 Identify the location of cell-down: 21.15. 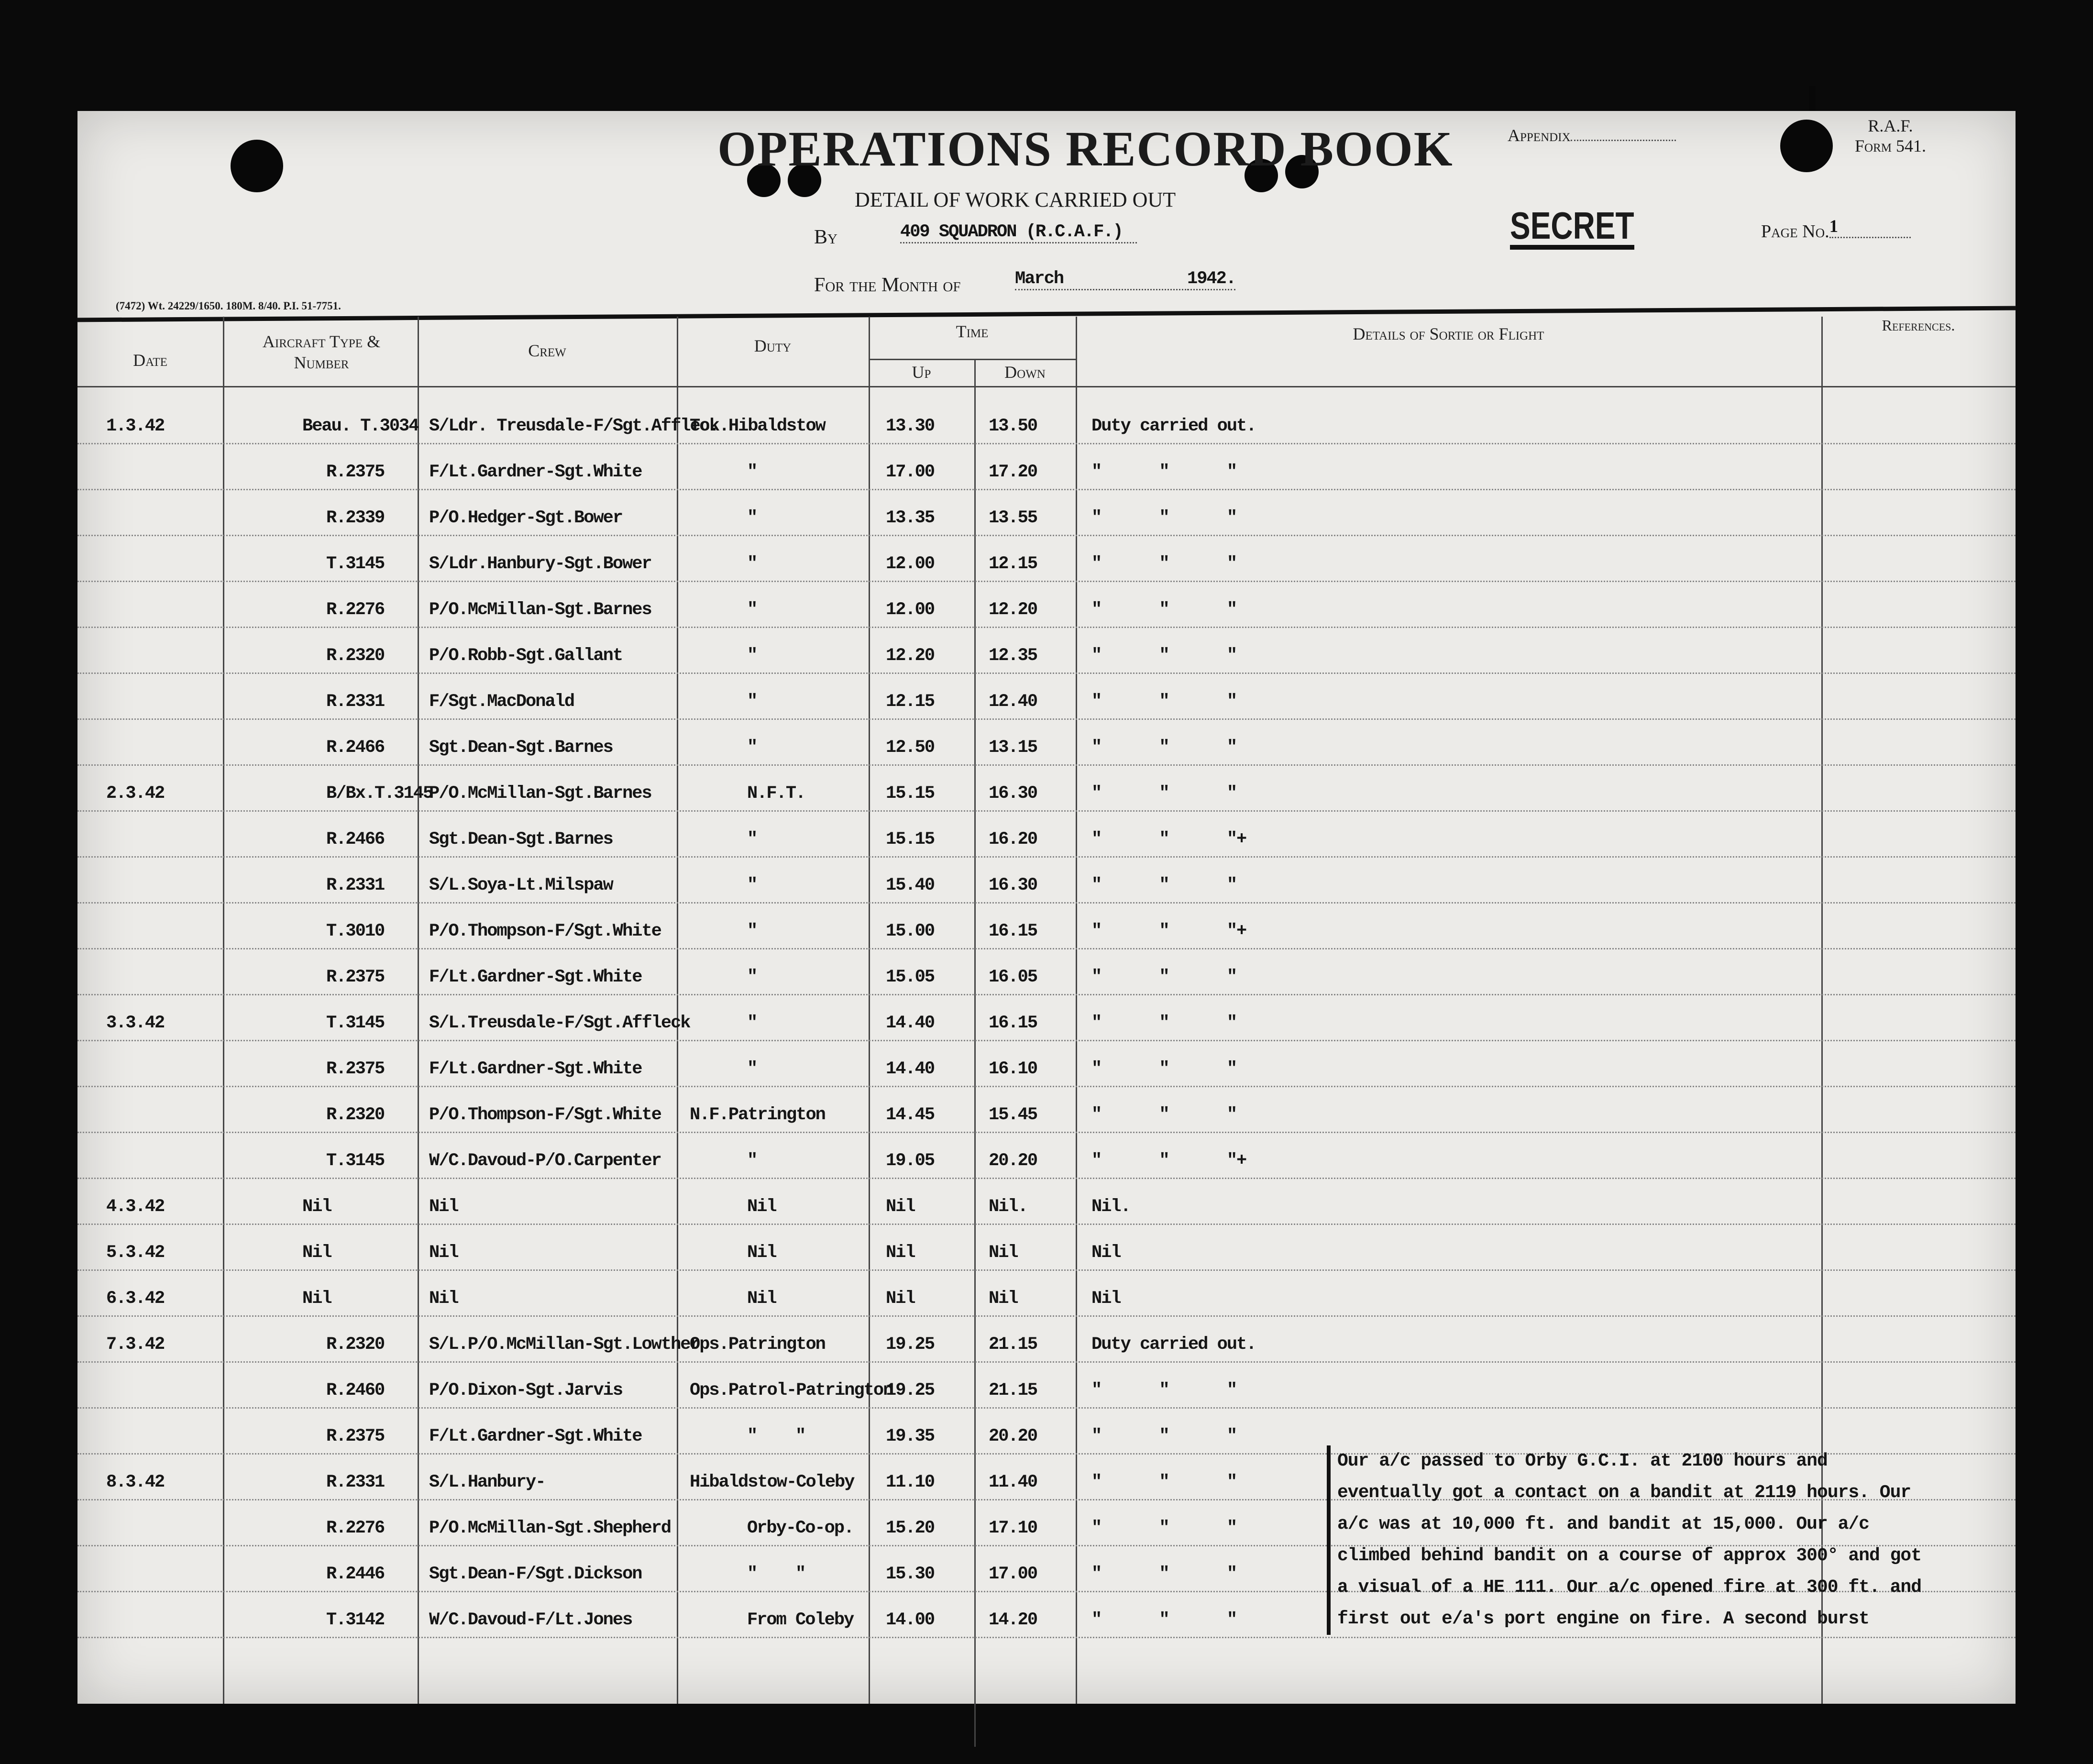
(1013, 1344).